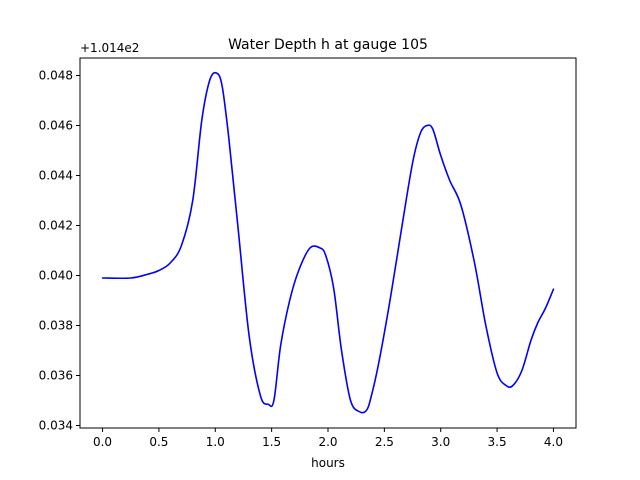 This screenshot has height=480, width=640. I want to click on y-tick-label: 0.048, so click(56, 76).